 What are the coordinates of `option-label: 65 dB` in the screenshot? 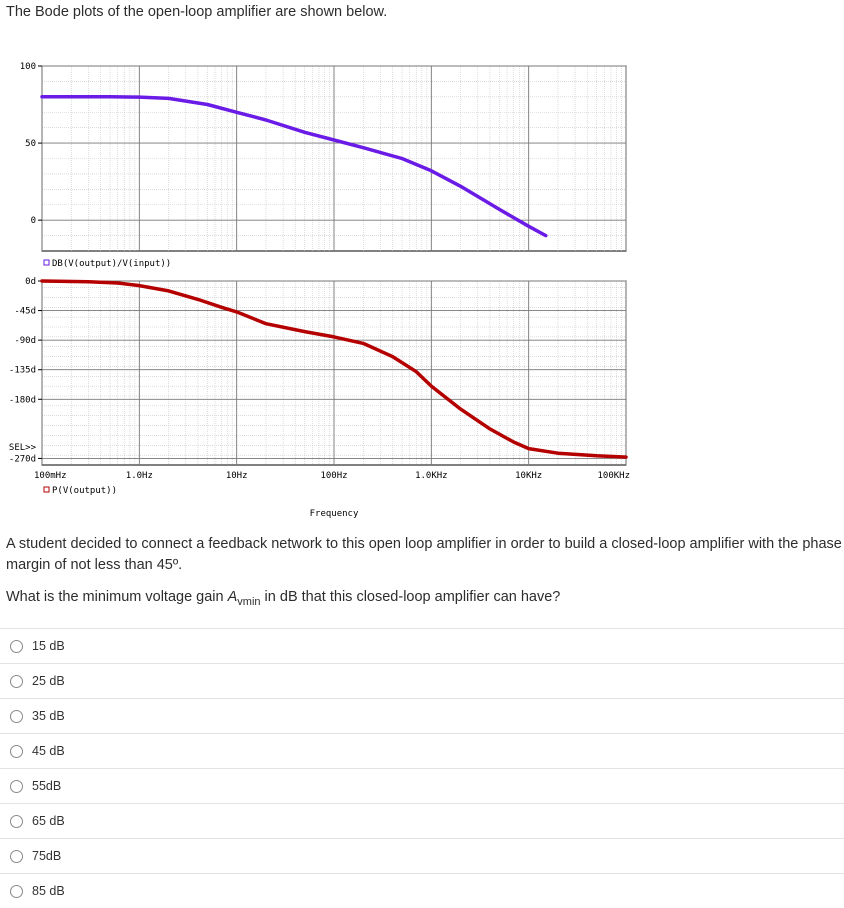 It's located at (48, 821).